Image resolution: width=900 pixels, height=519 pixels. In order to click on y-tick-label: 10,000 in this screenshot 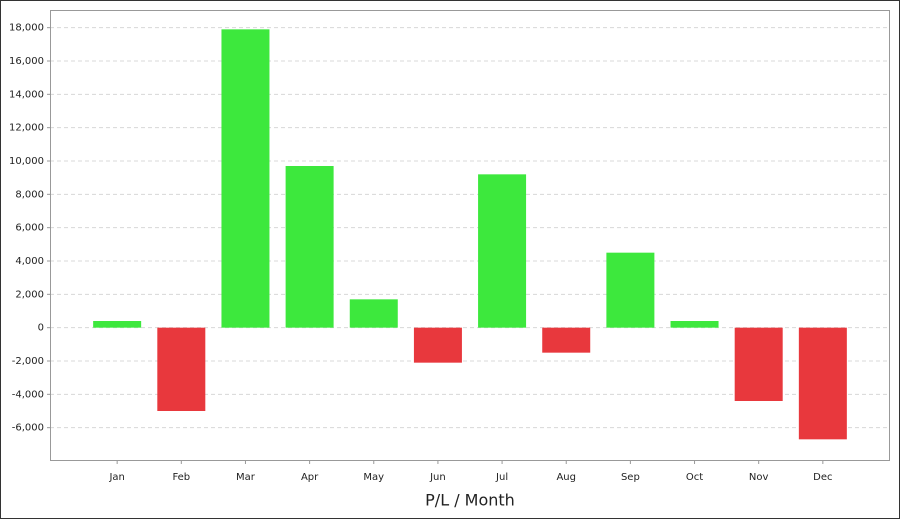, I will do `click(26, 161)`.